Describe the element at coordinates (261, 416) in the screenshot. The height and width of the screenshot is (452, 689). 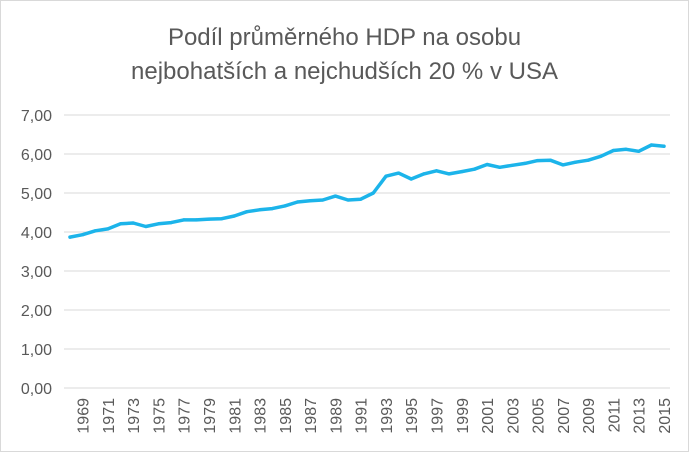
I see `x-tick-label: 1983` at that location.